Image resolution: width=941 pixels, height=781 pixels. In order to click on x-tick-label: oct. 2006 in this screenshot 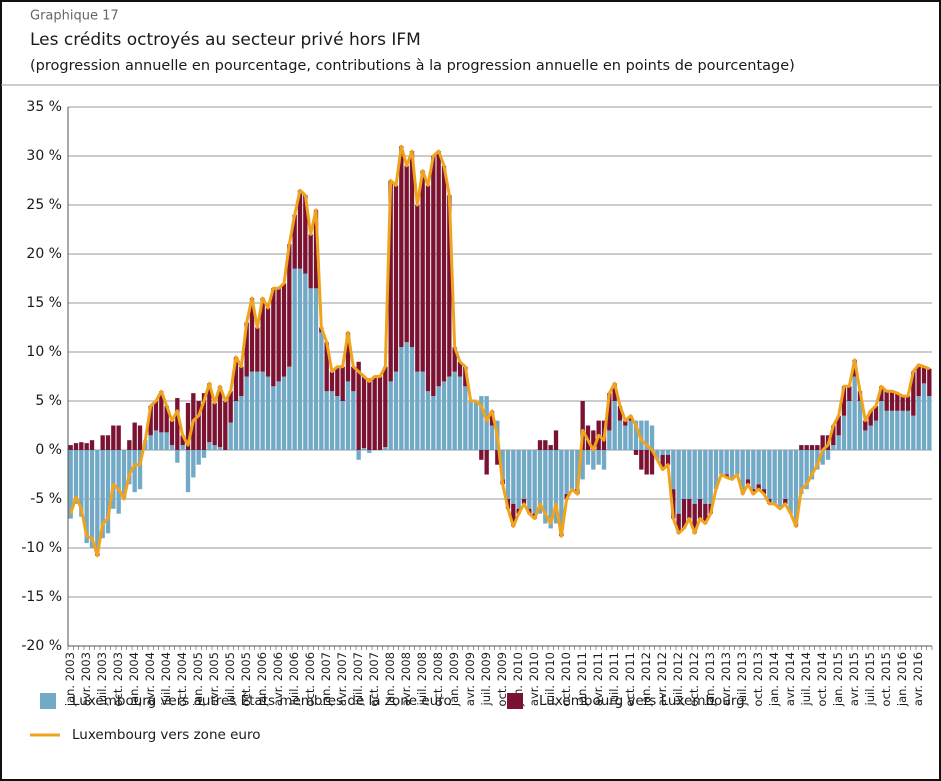, I will do `click(310, 679)`.